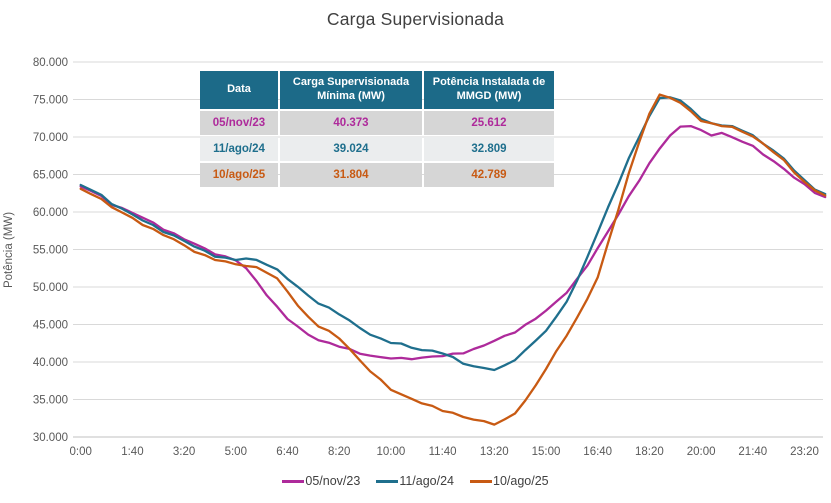  I want to click on x-tick-label: 11:40, so click(443, 452).